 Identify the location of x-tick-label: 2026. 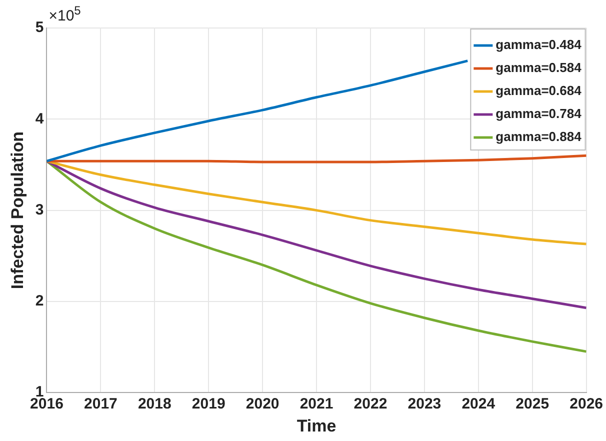
(587, 404).